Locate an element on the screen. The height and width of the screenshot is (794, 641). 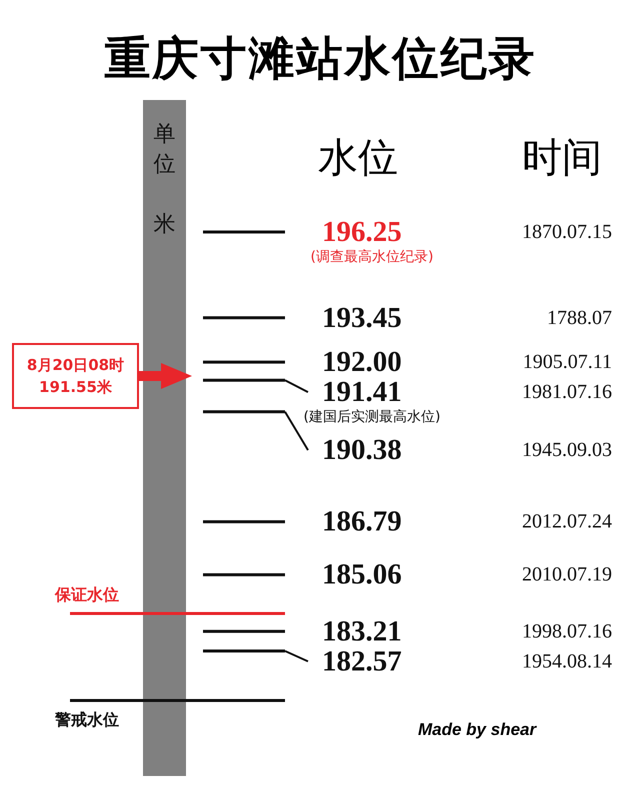
text: 时间 is located at coordinates (562, 158).